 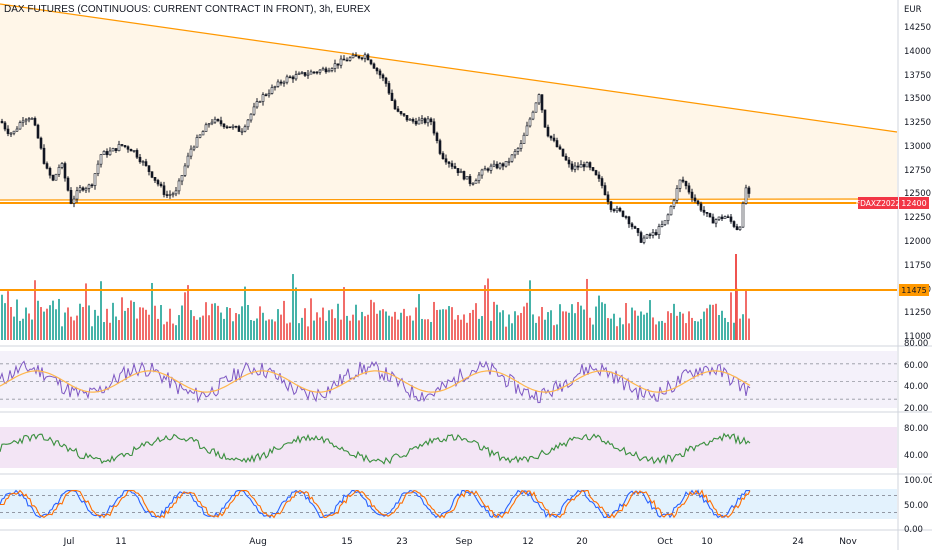 What do you see at coordinates (665, 542) in the screenshot?
I see `time-axis-label: Oct` at bounding box center [665, 542].